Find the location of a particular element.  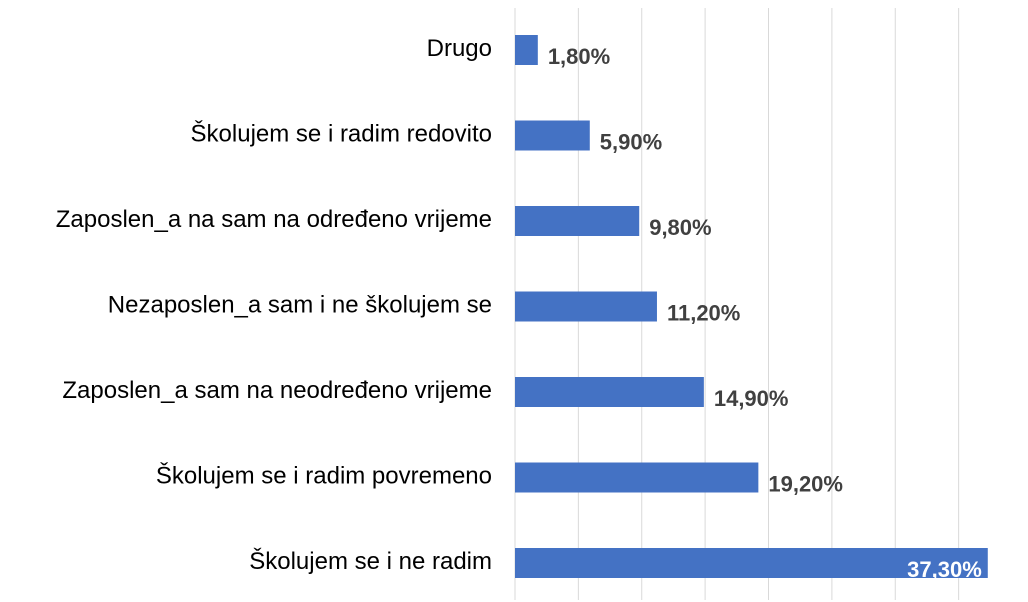

y-tick-label: Školujem se i radim redovito is located at coordinates (341, 134).